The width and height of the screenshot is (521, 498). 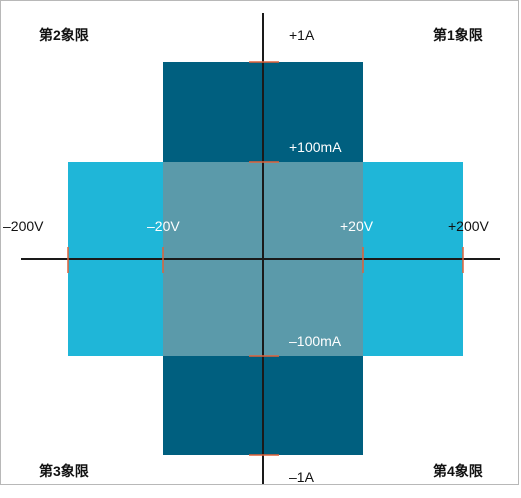 What do you see at coordinates (23, 226) in the screenshot?
I see `voltage-label-minus-200v: –200V` at bounding box center [23, 226].